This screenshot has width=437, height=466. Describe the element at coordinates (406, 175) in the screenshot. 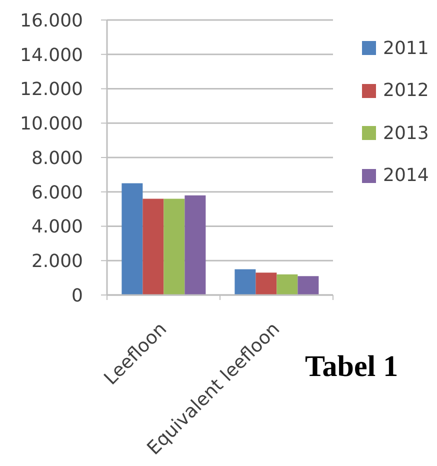

I see `legend-label: 2014` at that location.